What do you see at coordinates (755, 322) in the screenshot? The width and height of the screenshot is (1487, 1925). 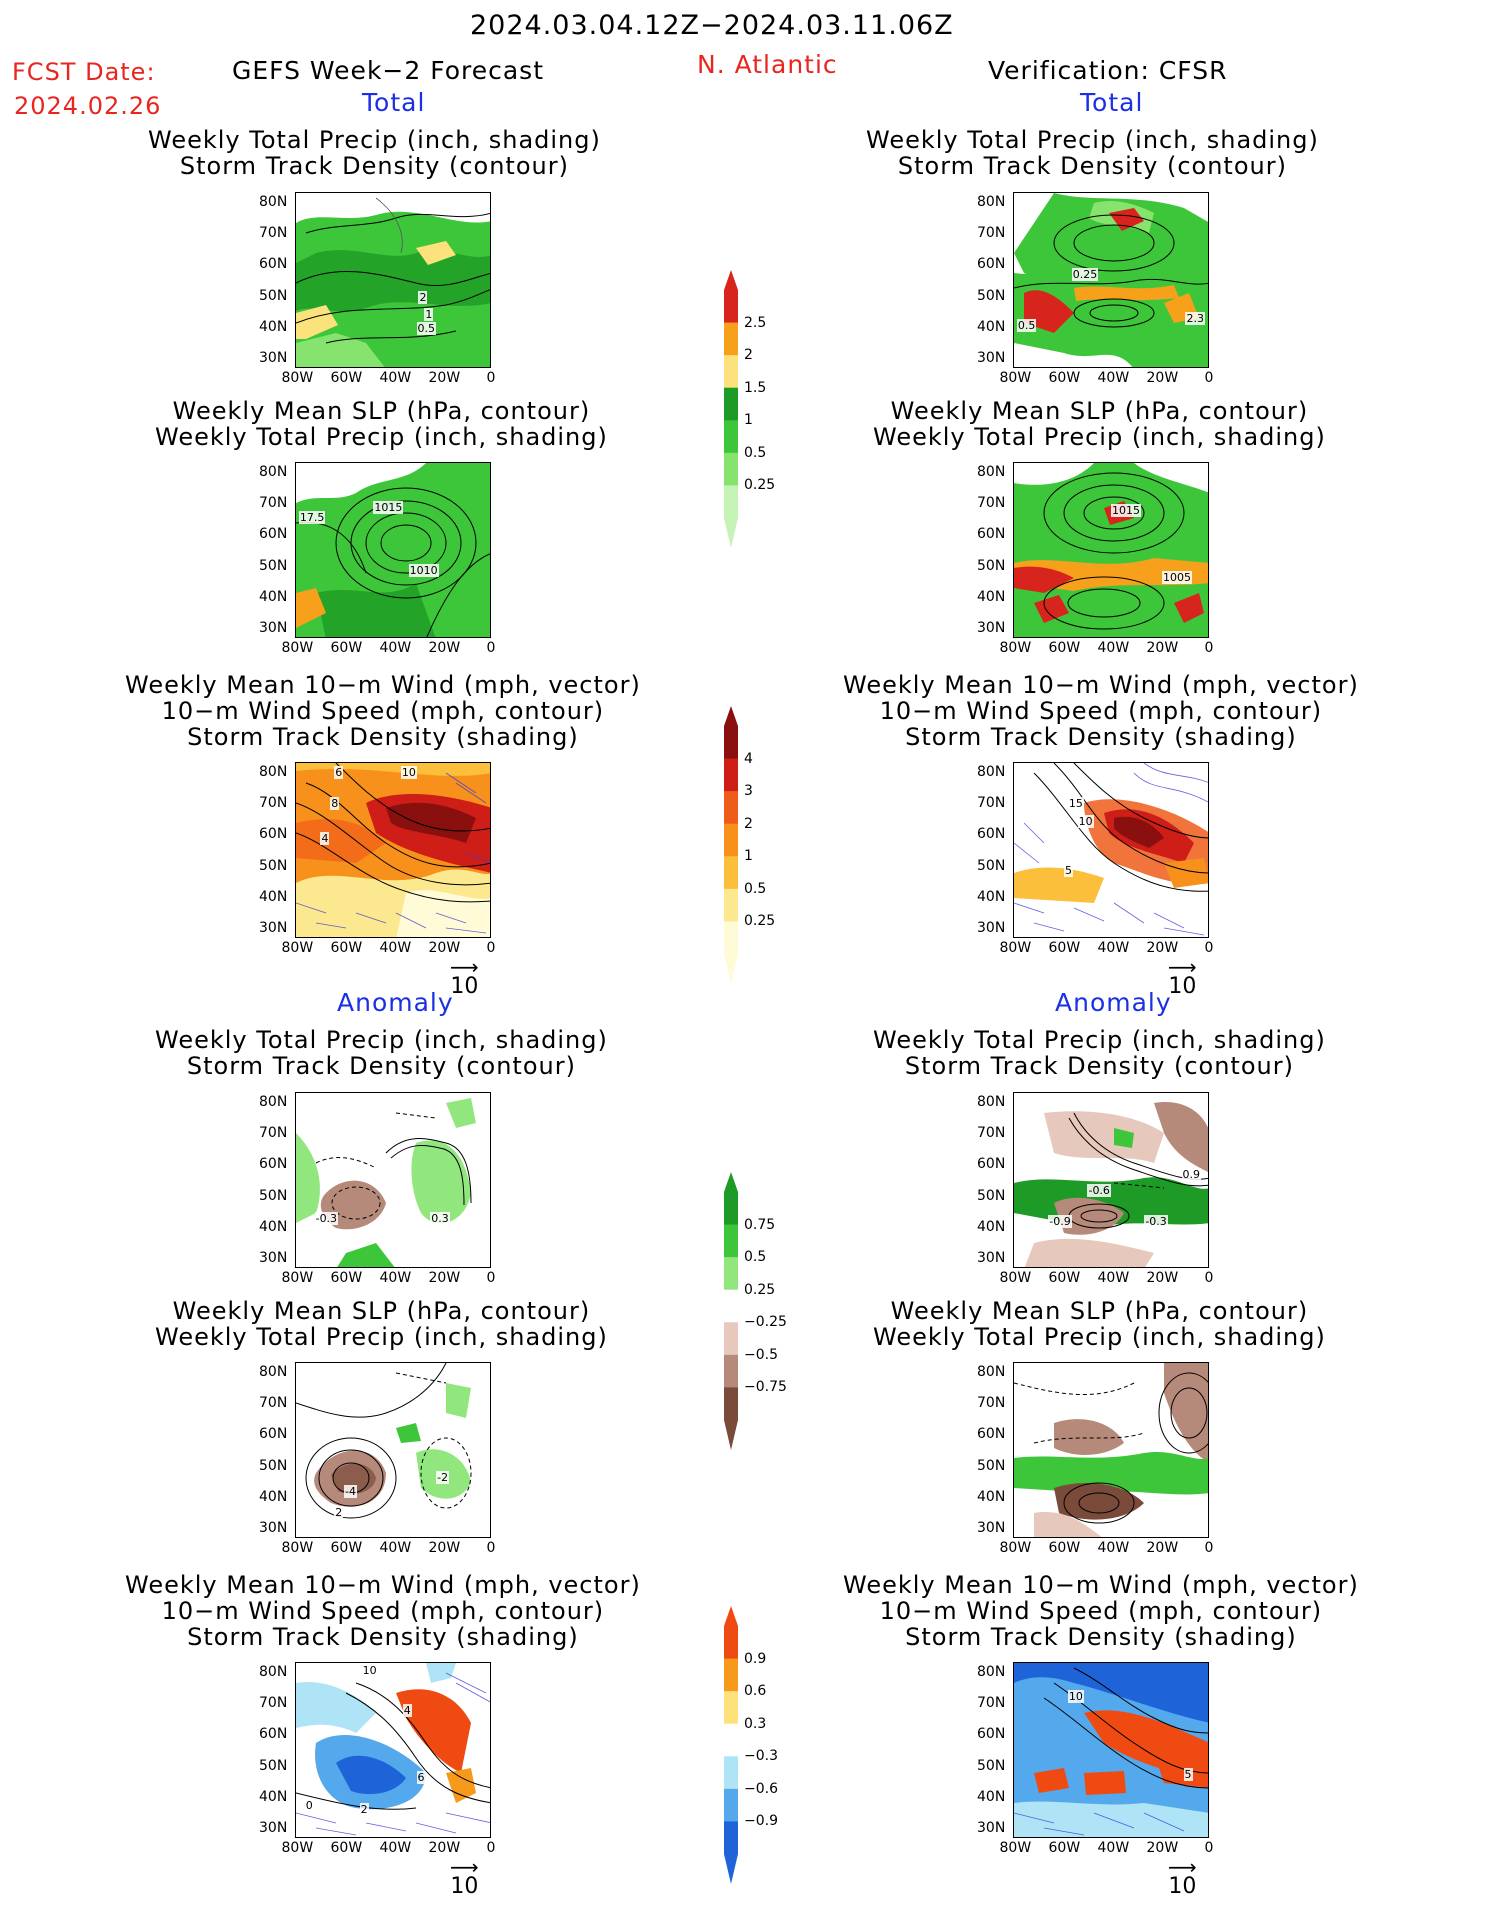 I see `colorbar-label: 2.5` at bounding box center [755, 322].